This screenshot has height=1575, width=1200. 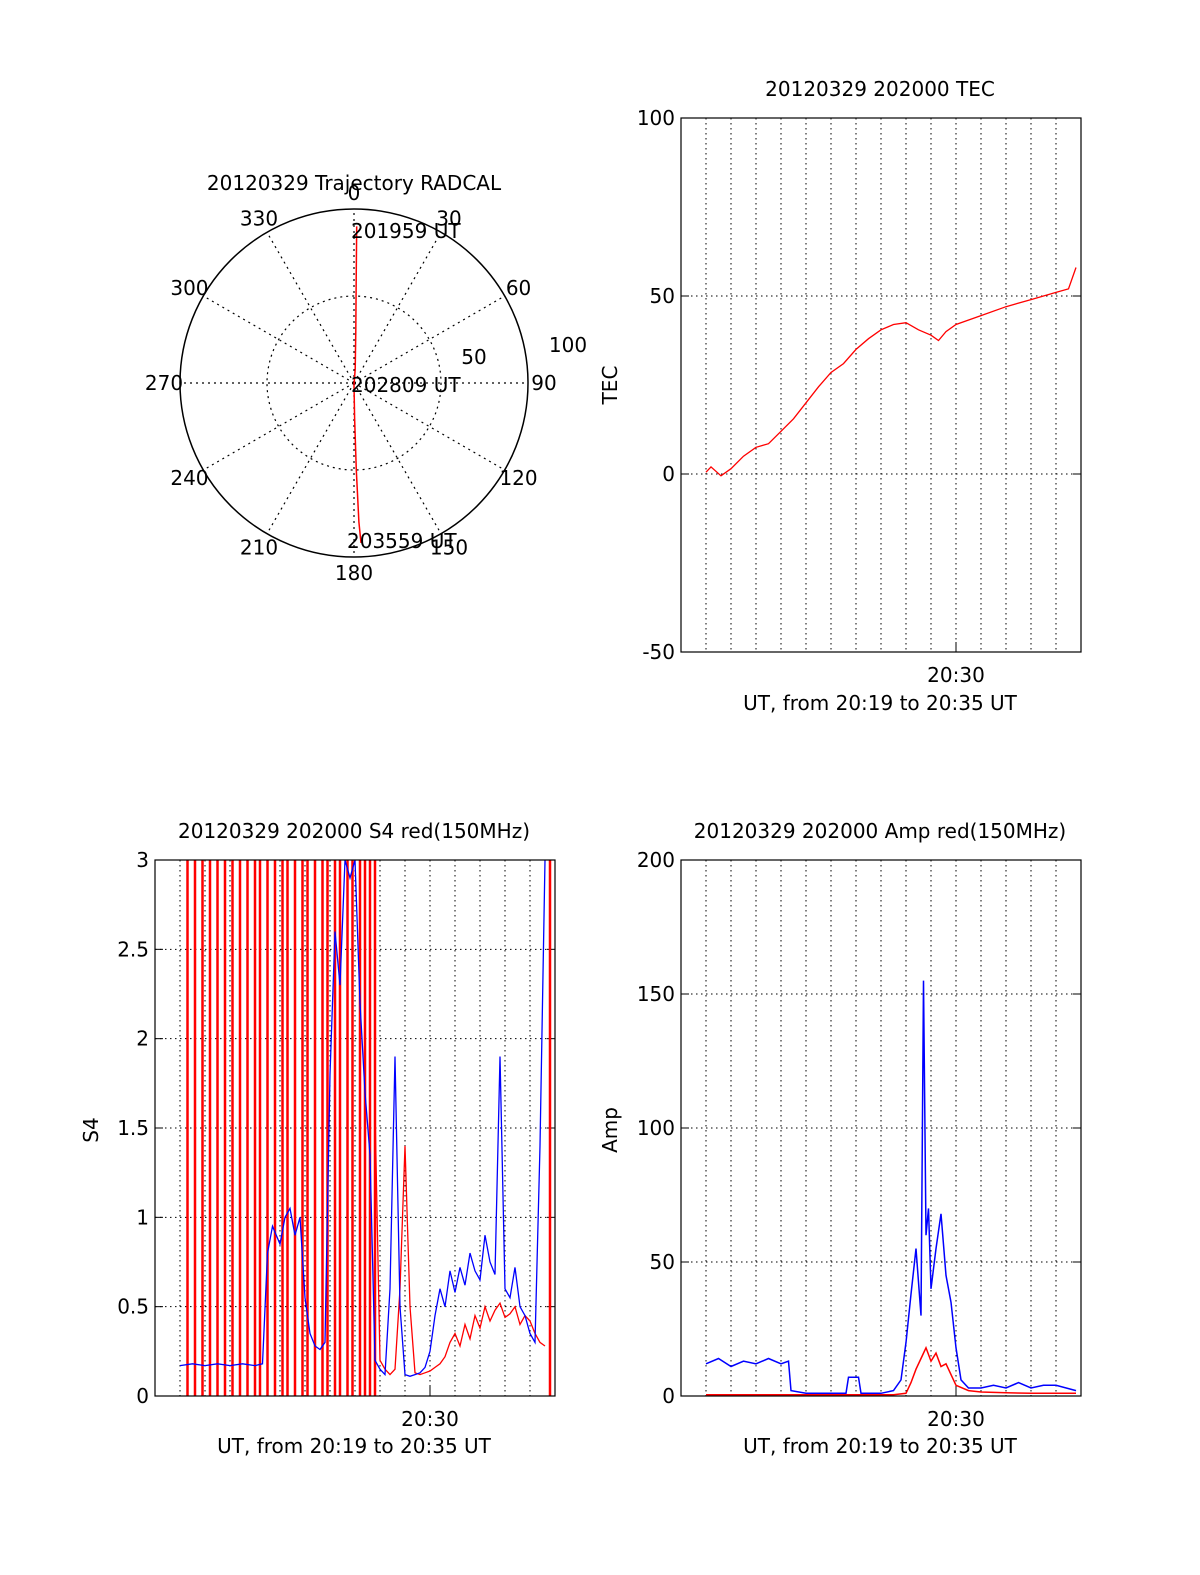 What do you see at coordinates (259, 218) in the screenshot?
I see `polar-angle-label: 330` at bounding box center [259, 218].